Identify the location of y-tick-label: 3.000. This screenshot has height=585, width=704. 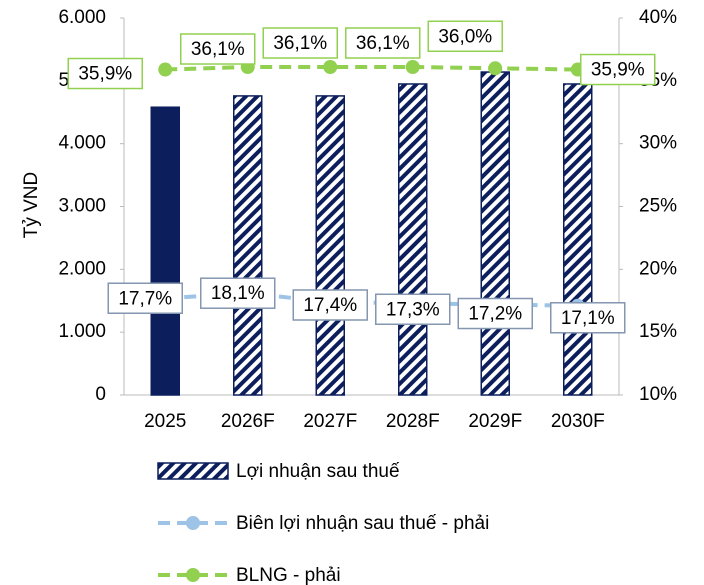
(82, 206).